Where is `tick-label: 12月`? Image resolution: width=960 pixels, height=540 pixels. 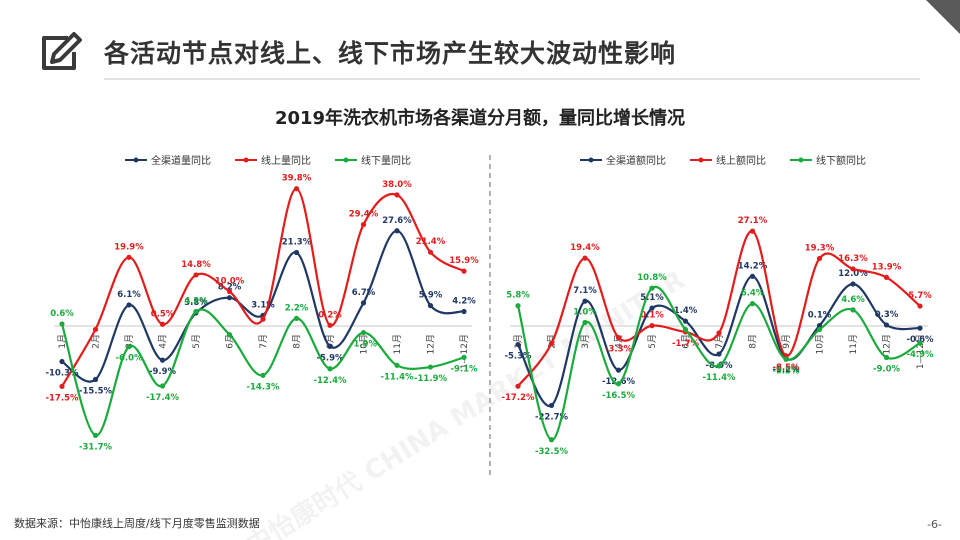
tick-label: 12月 is located at coordinates (887, 344).